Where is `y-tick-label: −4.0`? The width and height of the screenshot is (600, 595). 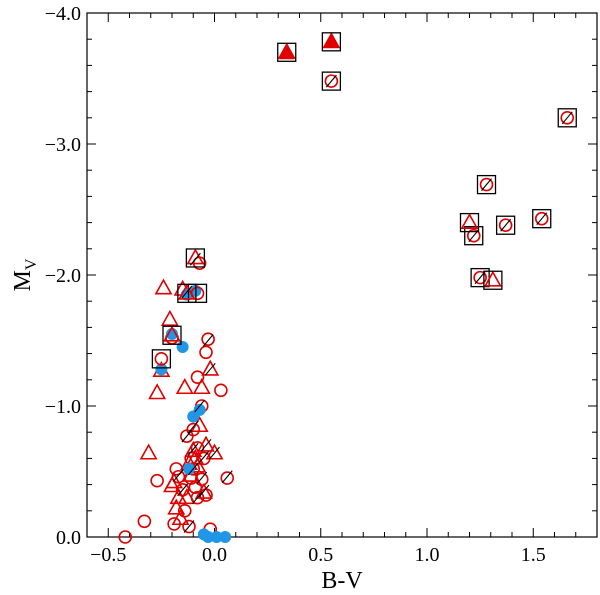 y-tick-label: −4.0 is located at coordinates (63, 14).